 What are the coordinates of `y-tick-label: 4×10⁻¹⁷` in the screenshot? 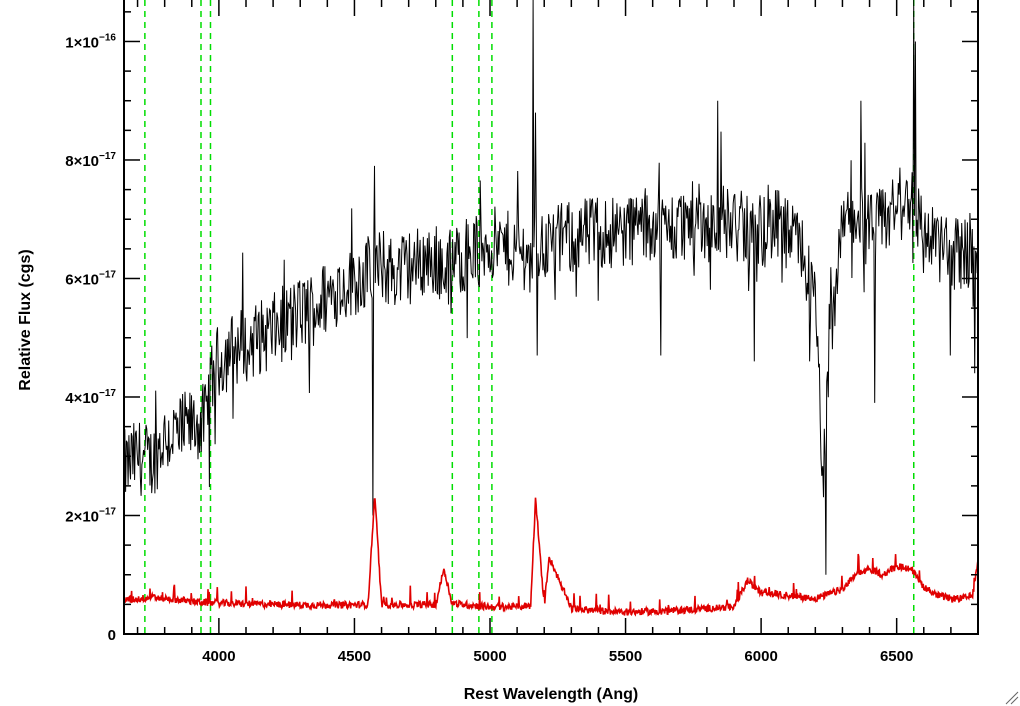 It's located at (90, 397).